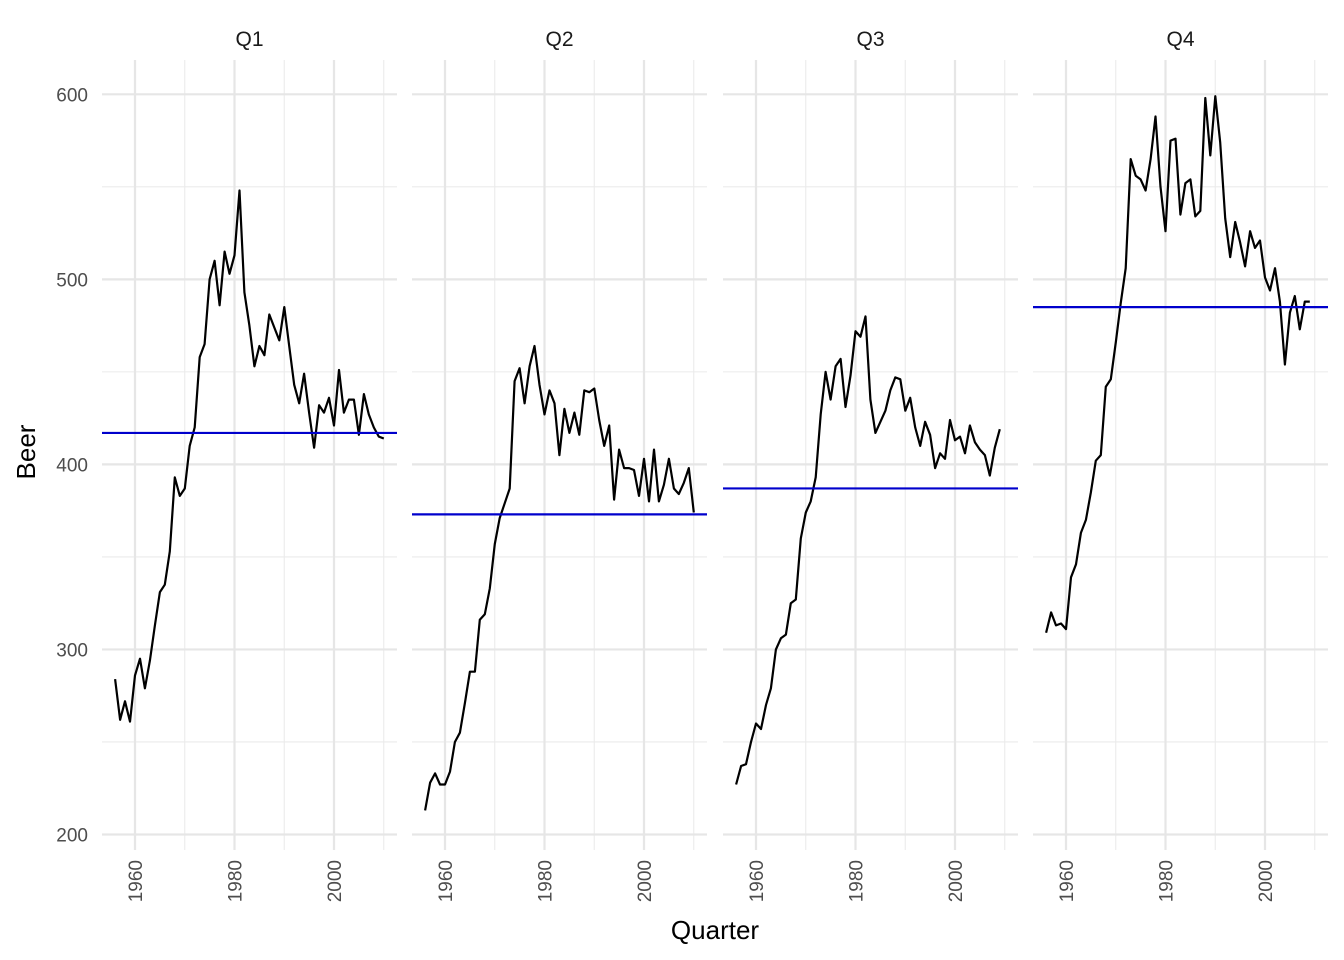 This screenshot has height=960, width=1344. What do you see at coordinates (72, 836) in the screenshot?
I see `y-tick-label: 200` at bounding box center [72, 836].